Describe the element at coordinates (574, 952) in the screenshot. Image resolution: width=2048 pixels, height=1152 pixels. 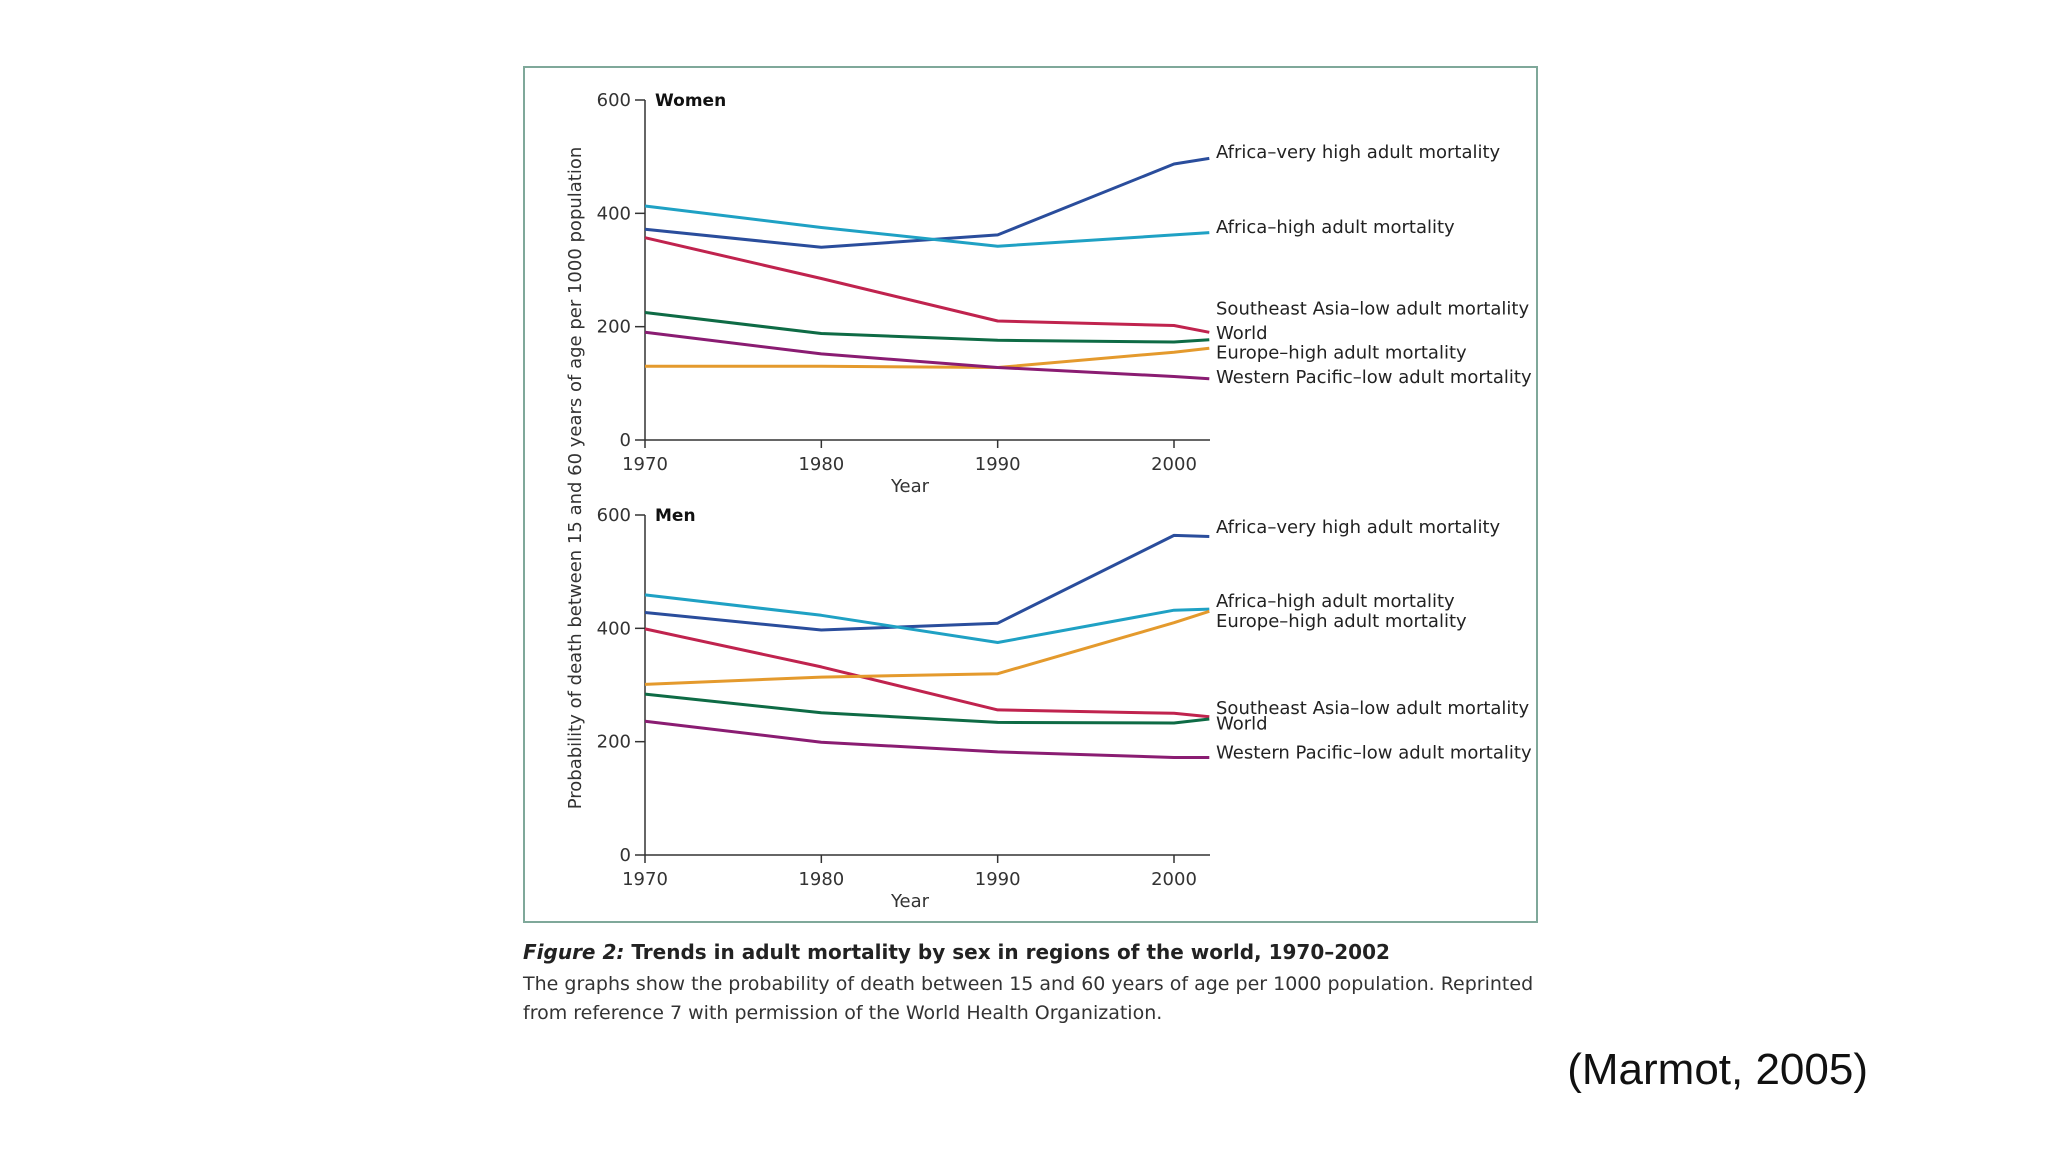
I see `caption-label: Figure 2:` at that location.